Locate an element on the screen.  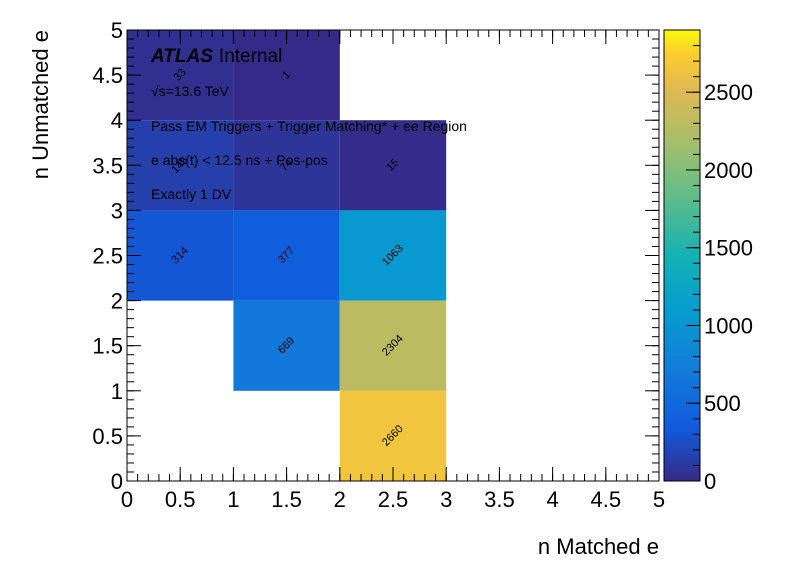
x-tick-label: 1.5 is located at coordinates (286, 499).